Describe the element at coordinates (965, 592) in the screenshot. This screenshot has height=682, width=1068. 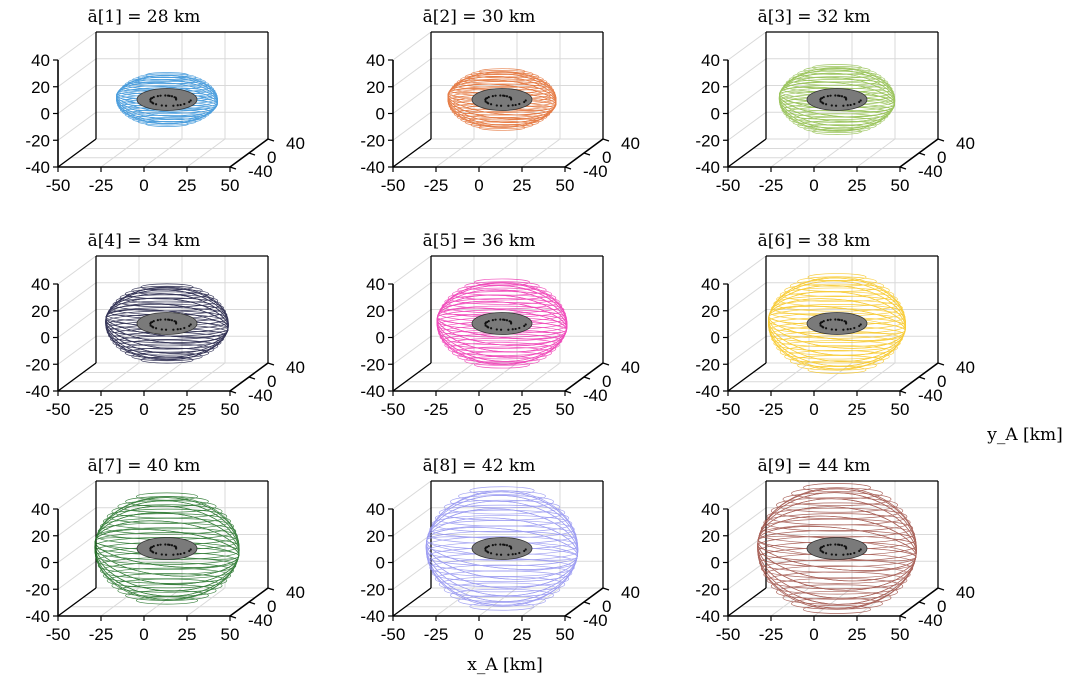
I see `y-tick-label: 40` at that location.